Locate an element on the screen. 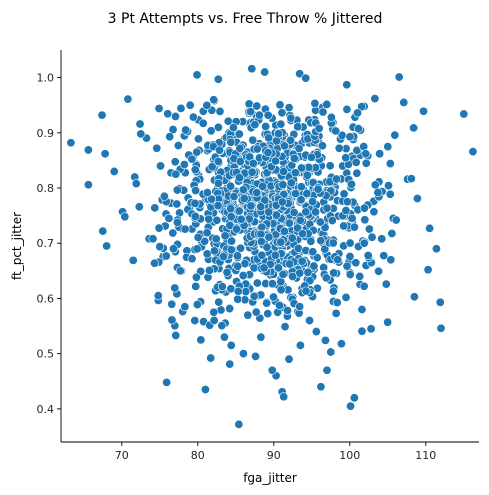 The height and width of the screenshot is (495, 489). y-tick-label: 0.4 is located at coordinates (46, 409).